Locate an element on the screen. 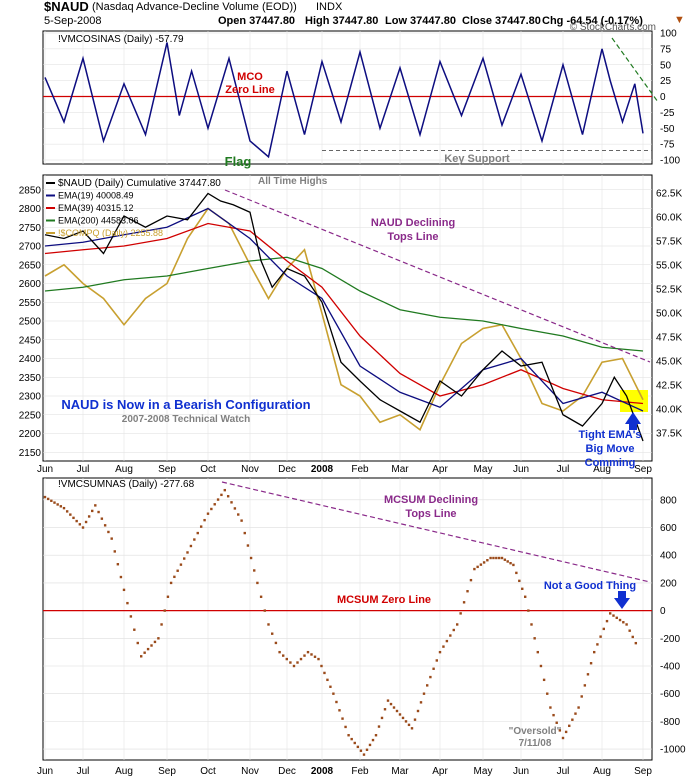 This screenshot has height=780, width=700. symbol: $NAUD is located at coordinates (66, 7).